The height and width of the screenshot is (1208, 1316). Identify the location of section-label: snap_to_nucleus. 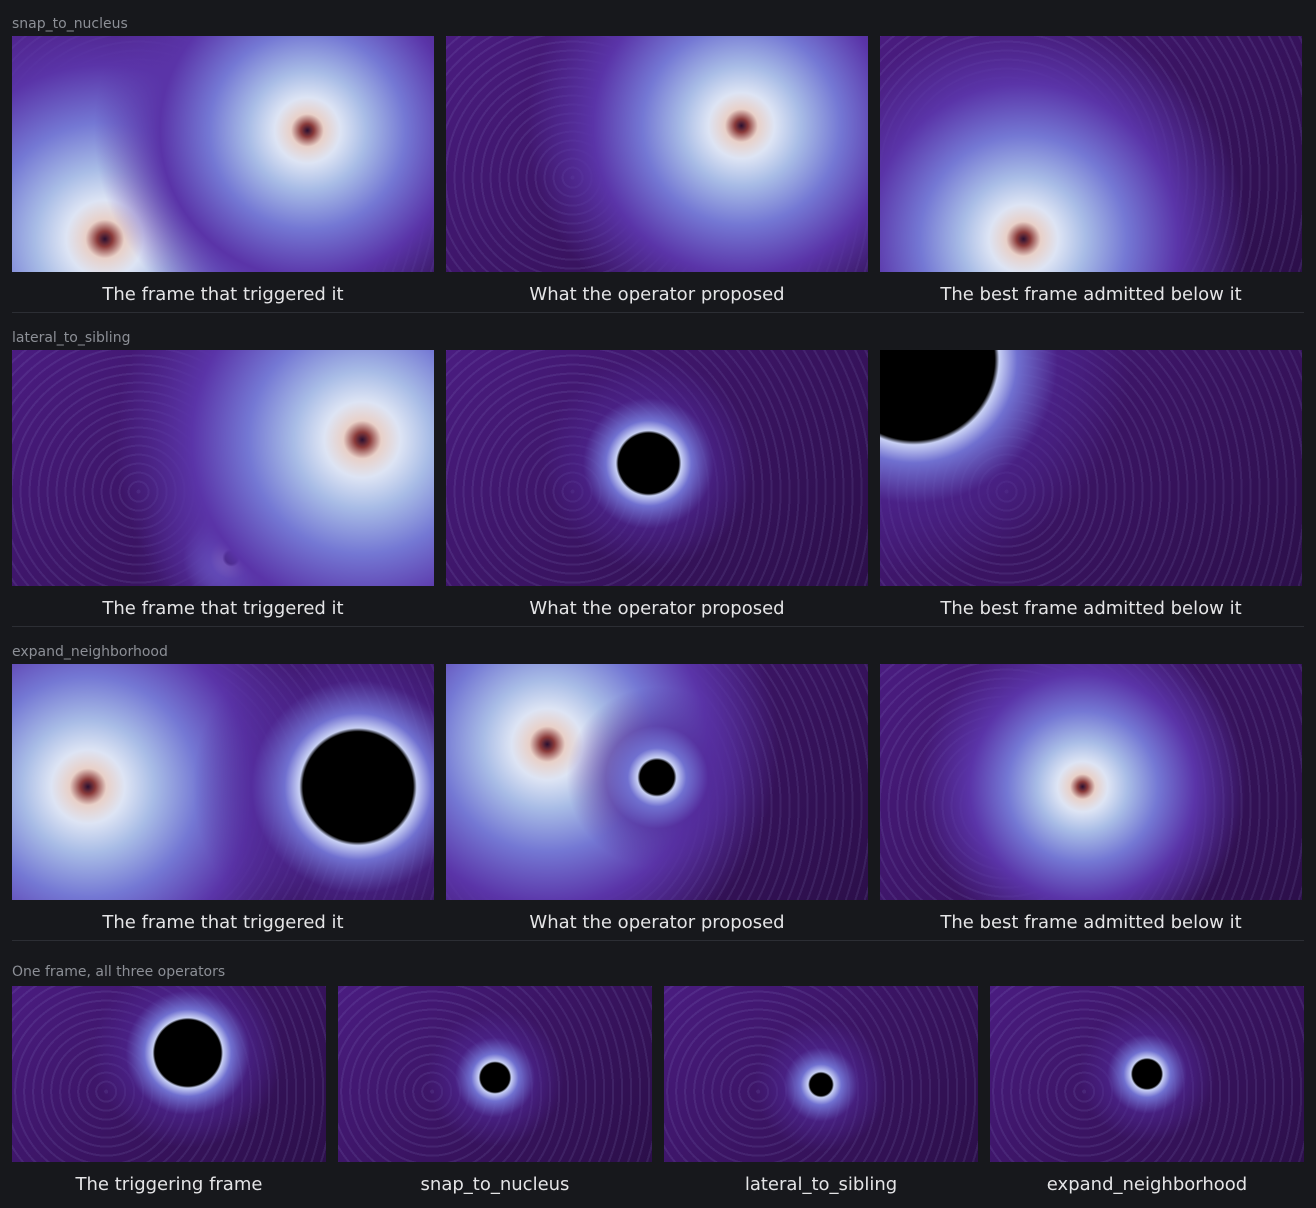
(70, 24).